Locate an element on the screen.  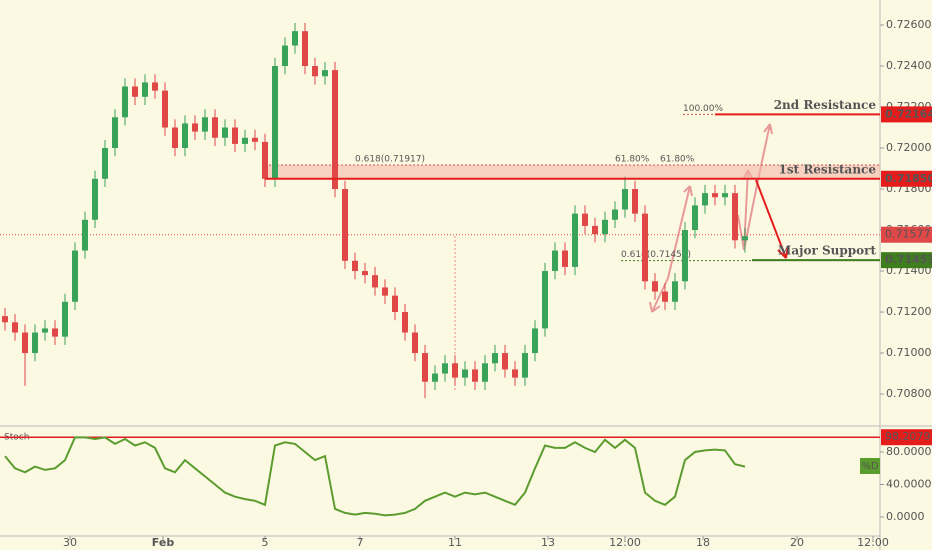
y-tick-label: 0.70800 is located at coordinates (909, 393).